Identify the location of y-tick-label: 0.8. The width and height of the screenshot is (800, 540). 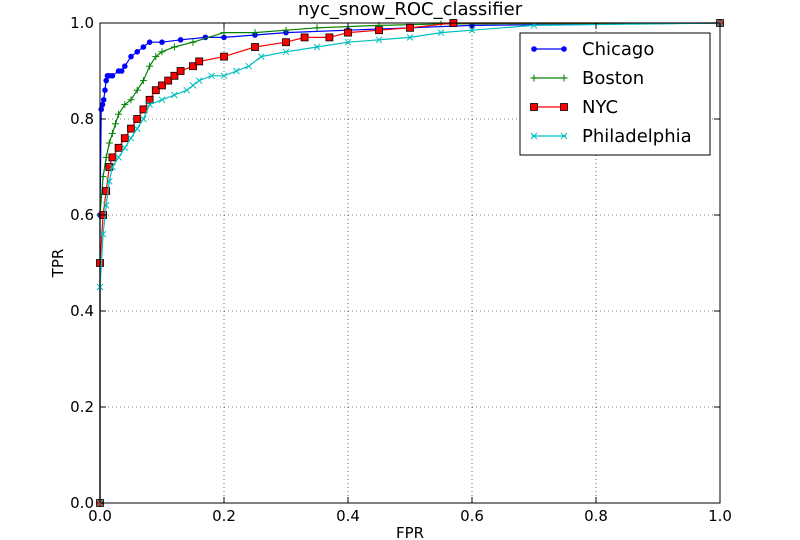
(82, 119).